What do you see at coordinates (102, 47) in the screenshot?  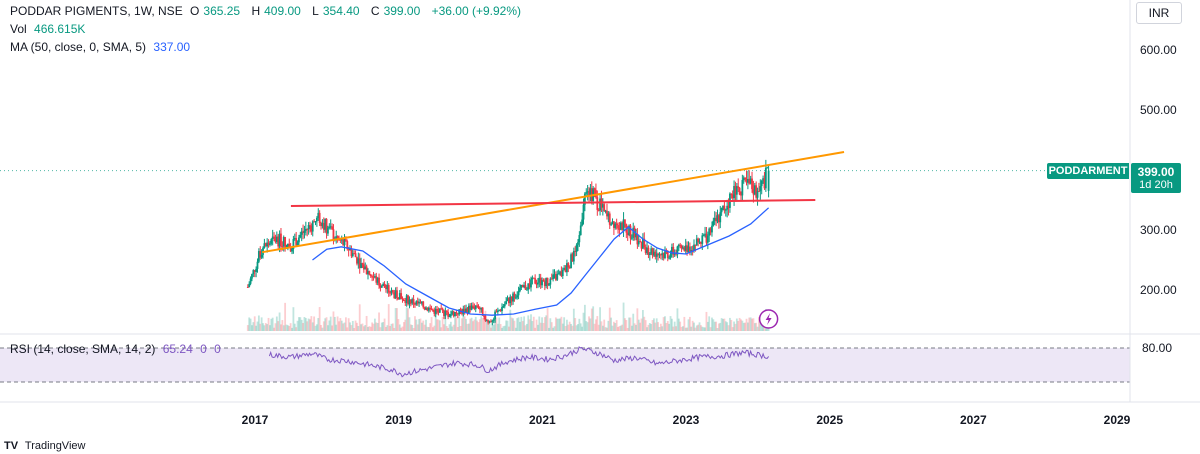 I see `ma-legend: MA (50, close, 0, SMA, 5) 337.00` at bounding box center [102, 47].